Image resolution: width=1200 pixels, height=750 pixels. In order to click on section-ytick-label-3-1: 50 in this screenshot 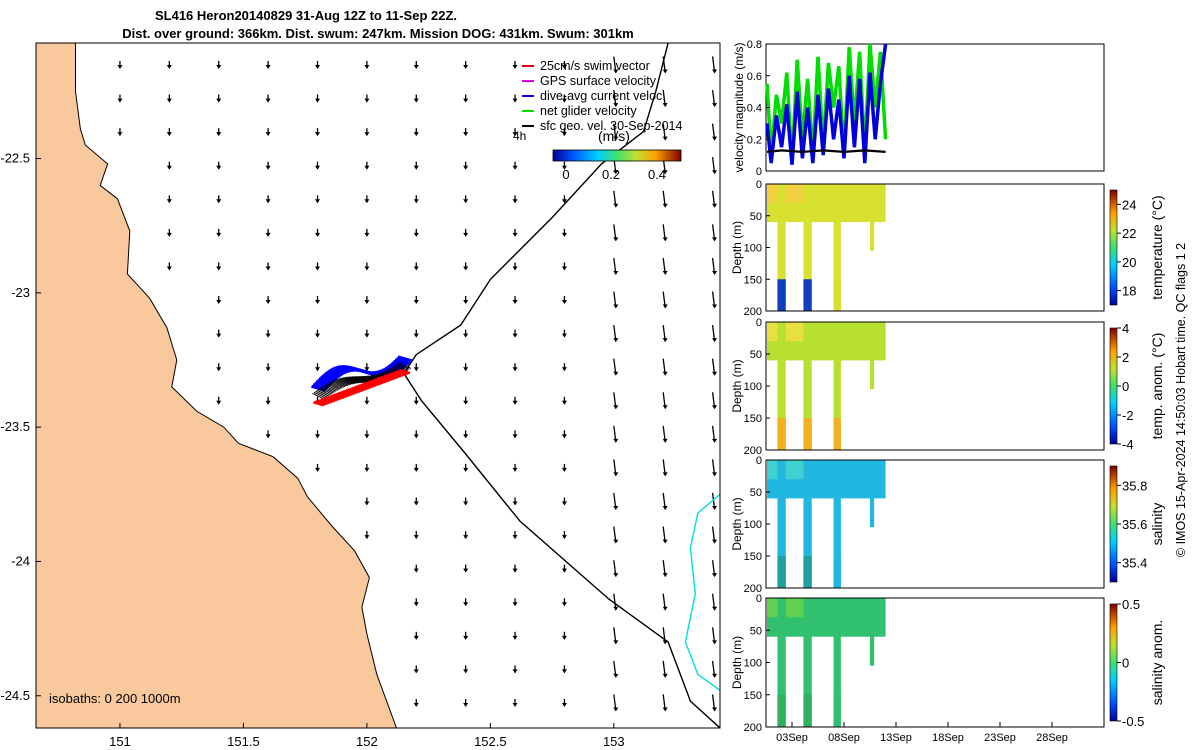, I will do `click(756, 631)`.